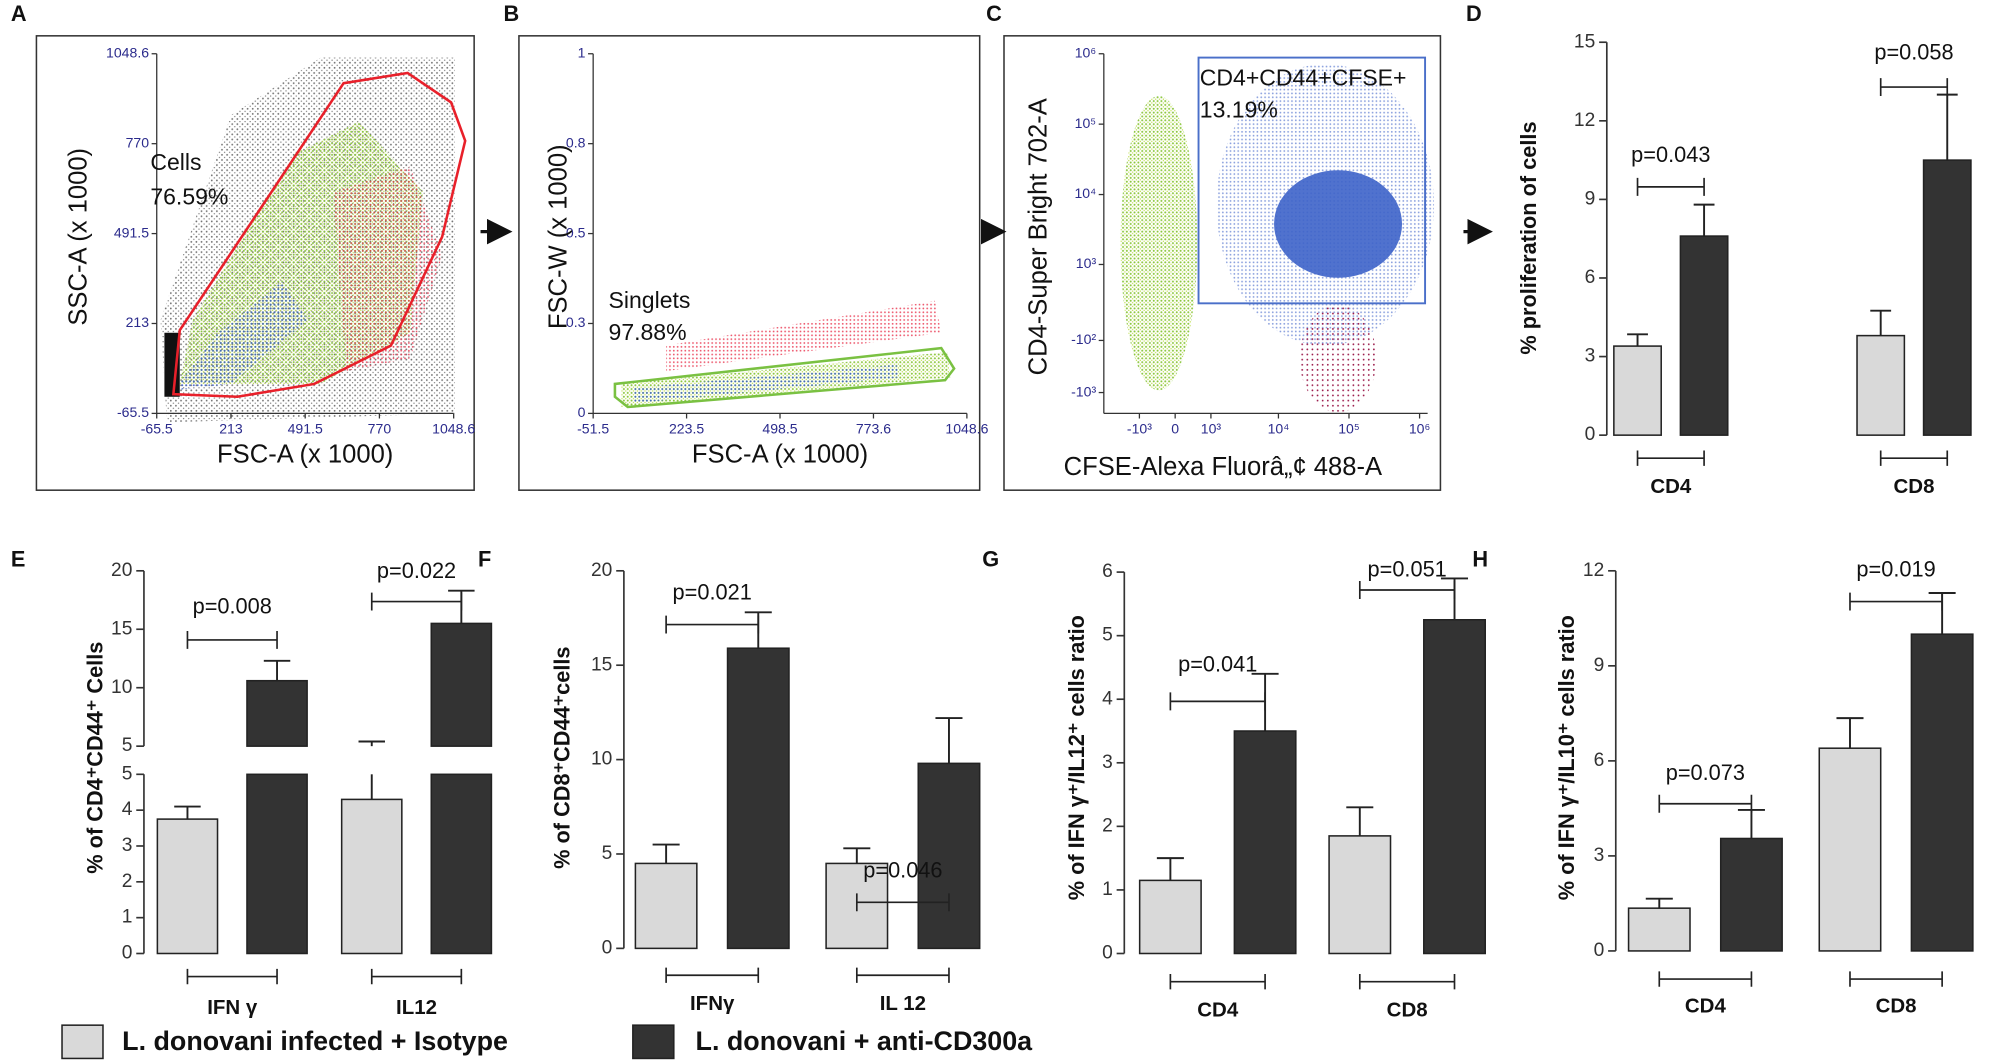 This screenshot has height=1061, width=2008. I want to click on panel-letter: F, so click(484, 558).